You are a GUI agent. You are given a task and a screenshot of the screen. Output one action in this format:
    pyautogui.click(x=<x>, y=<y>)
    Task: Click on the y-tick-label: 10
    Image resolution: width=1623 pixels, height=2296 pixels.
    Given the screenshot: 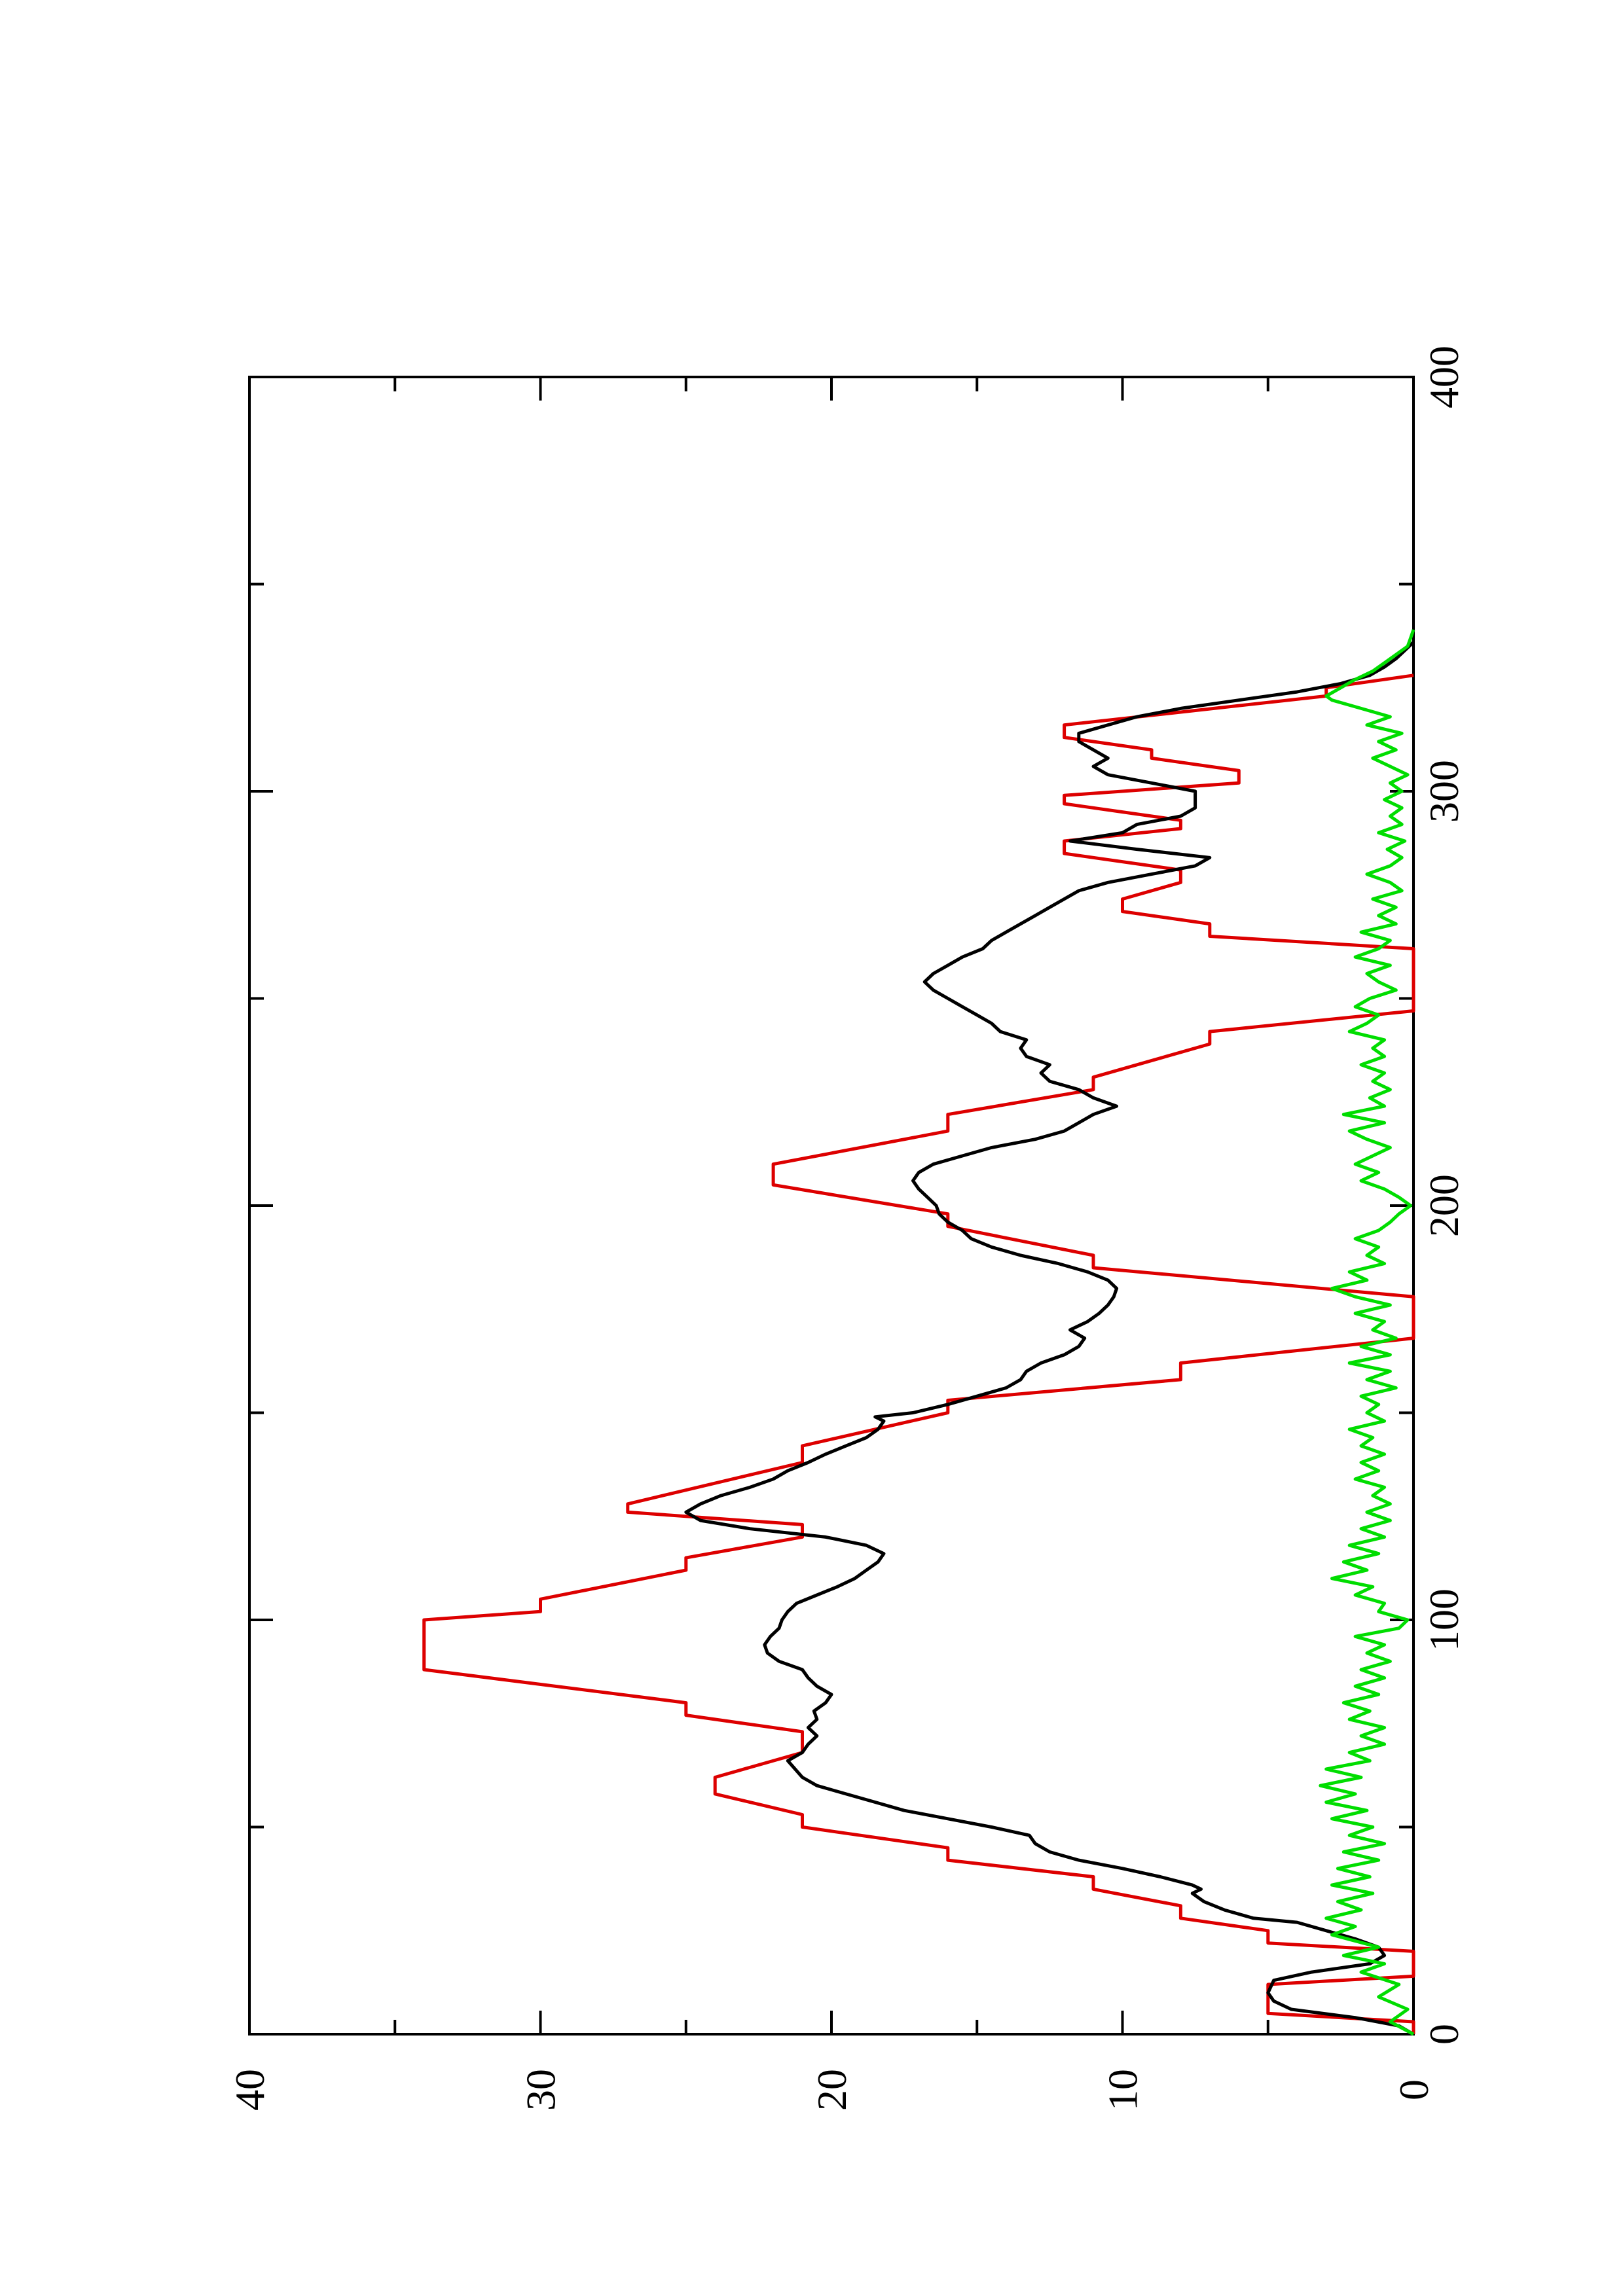 What is the action you would take?
    pyautogui.click(x=1123, y=2090)
    